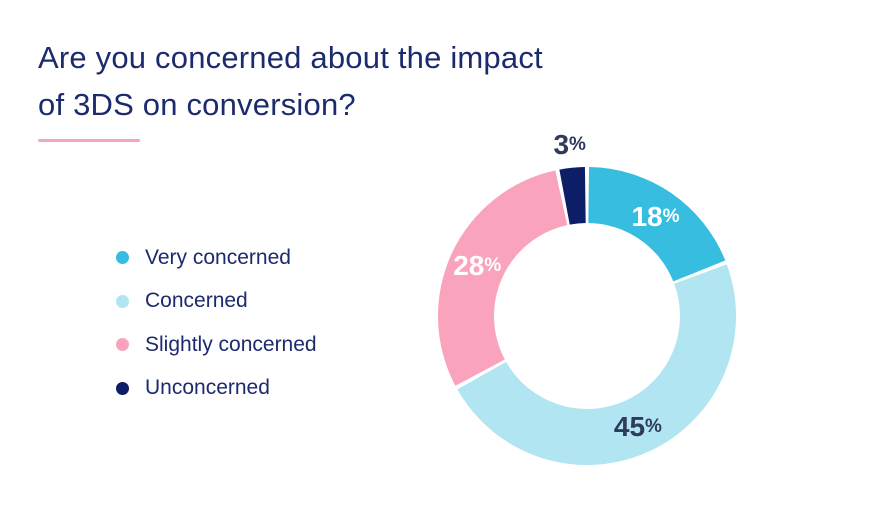 The height and width of the screenshot is (505, 885). What do you see at coordinates (503, 278) in the screenshot?
I see `slice-slightly-concerned` at bounding box center [503, 278].